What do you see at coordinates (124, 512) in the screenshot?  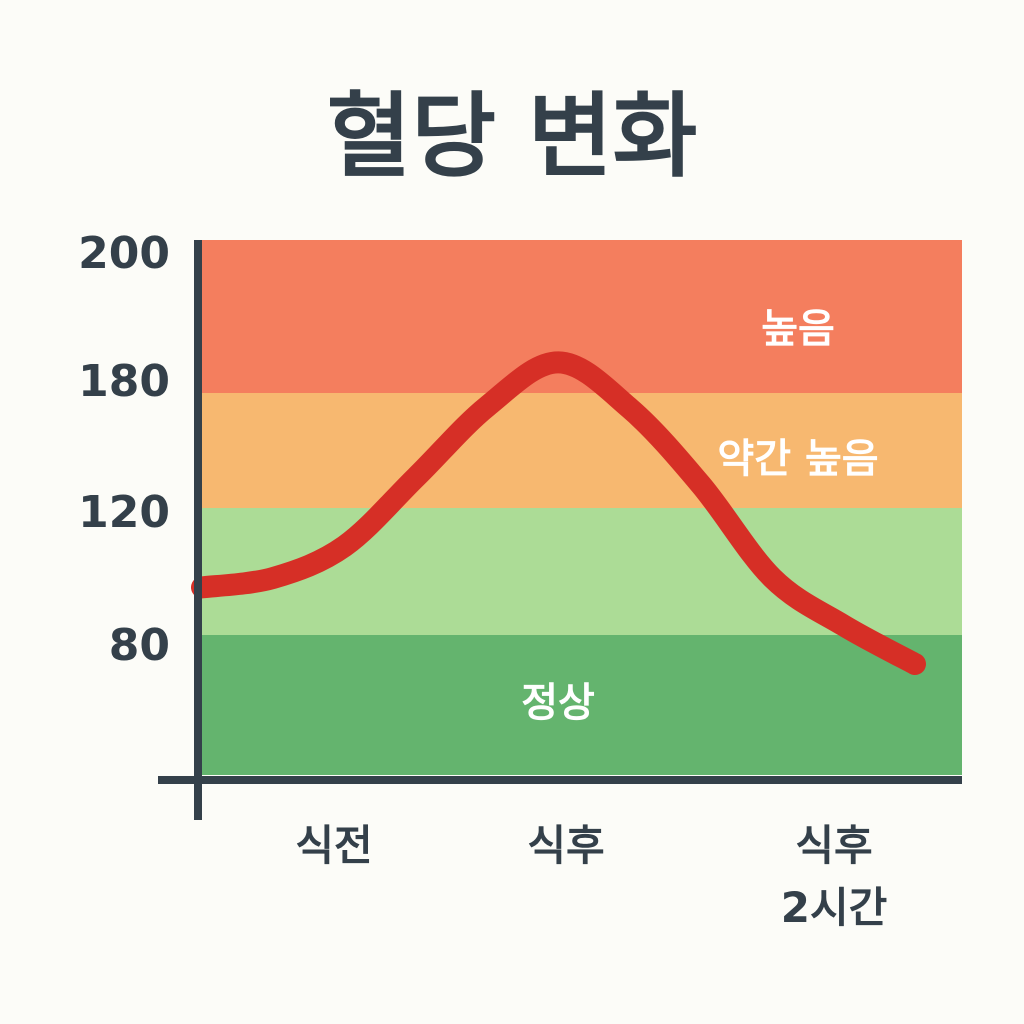 I see `y-tick-120: 120` at bounding box center [124, 512].